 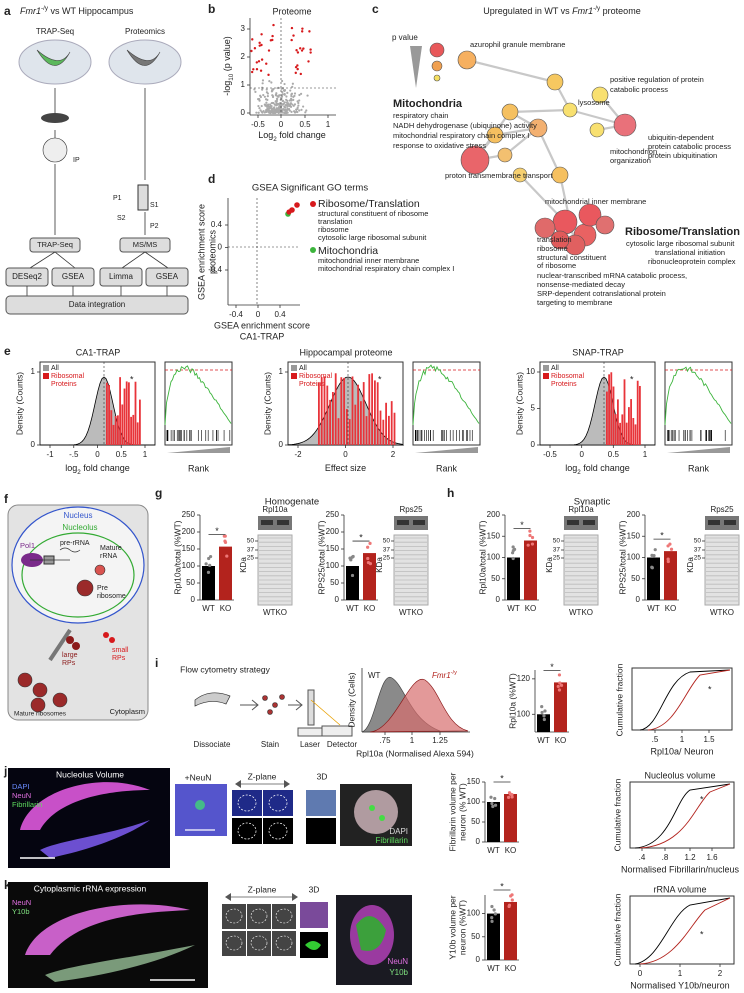 What do you see at coordinates (465, 125) in the screenshot?
I see `label: NADH dehydrogenase (ubiquinone) activity` at bounding box center [465, 125].